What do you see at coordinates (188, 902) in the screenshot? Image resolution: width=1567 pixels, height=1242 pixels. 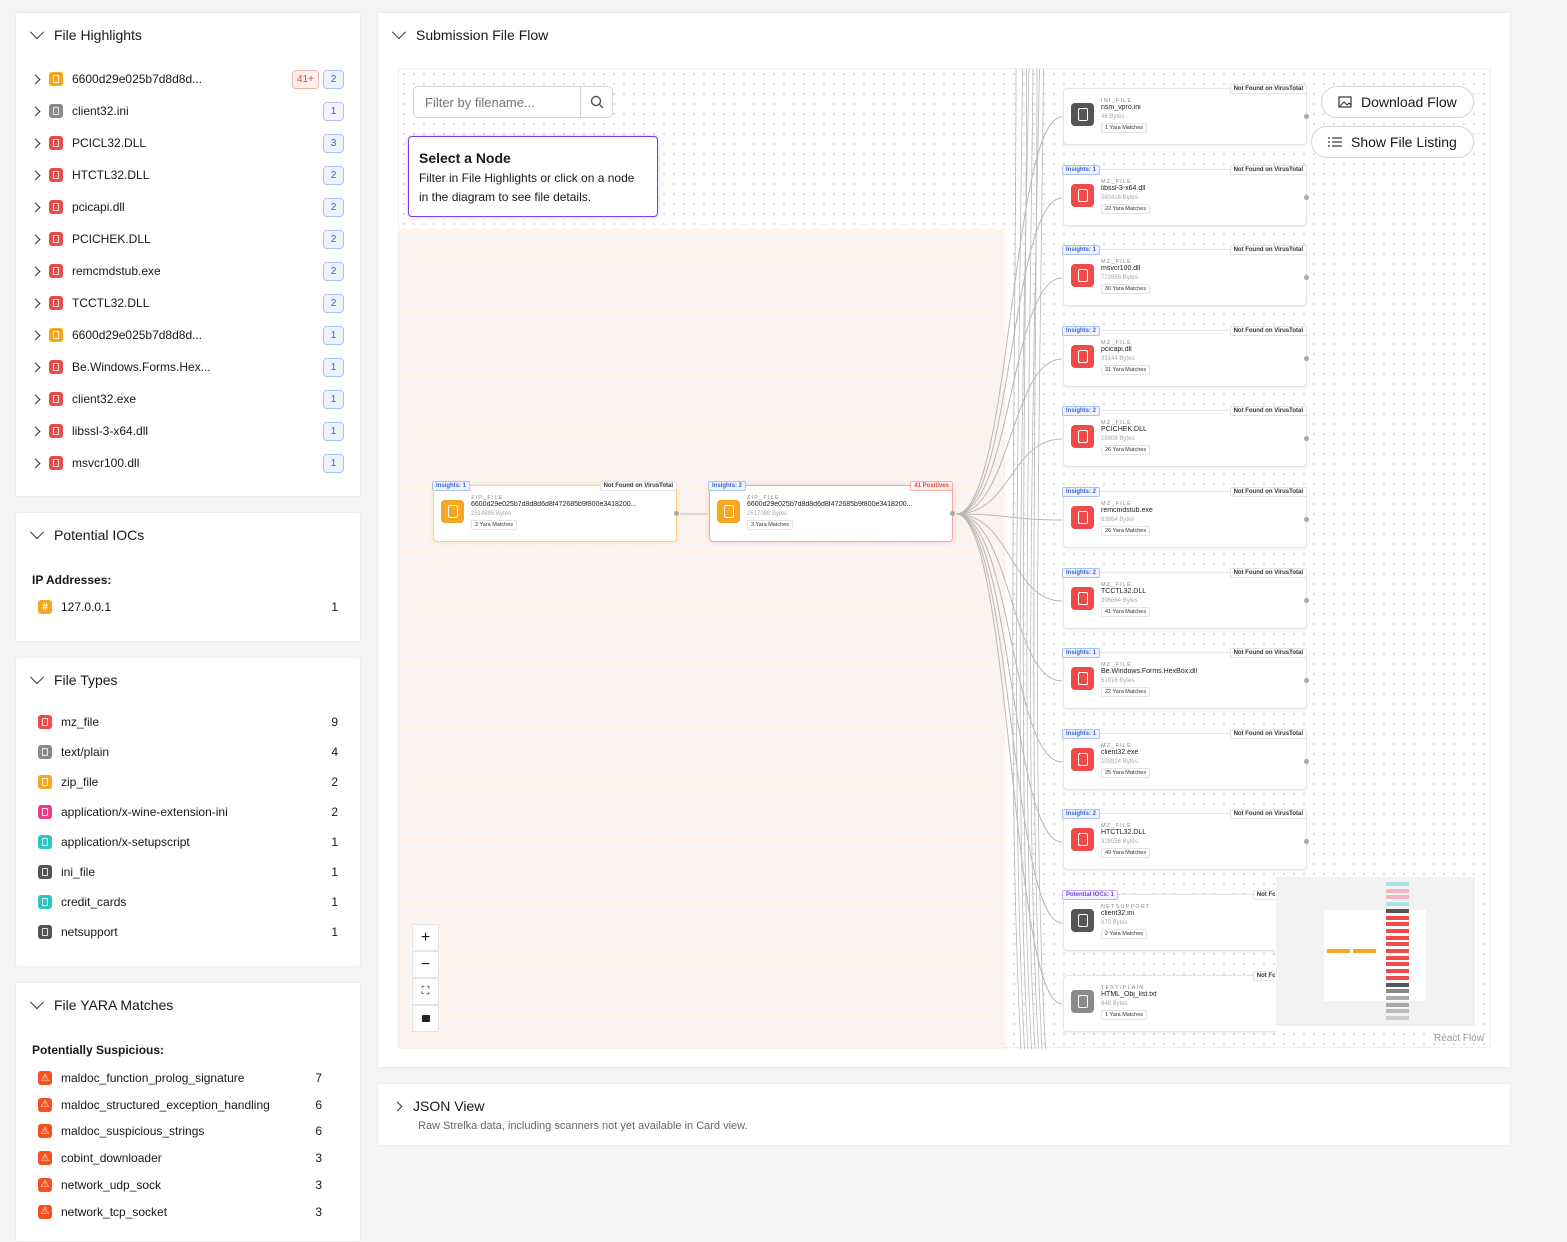 I see `file-type-item: credit_cards 1` at bounding box center [188, 902].